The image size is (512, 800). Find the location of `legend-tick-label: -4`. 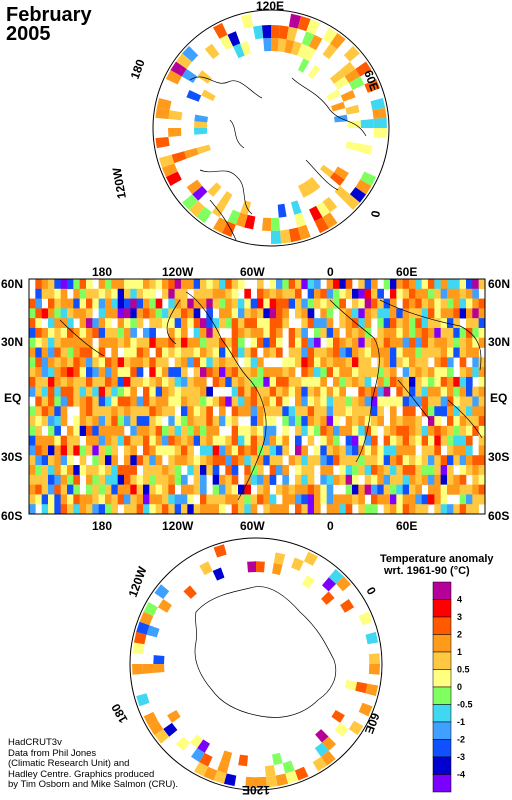

legend-tick-label: -4 is located at coordinates (461, 775).